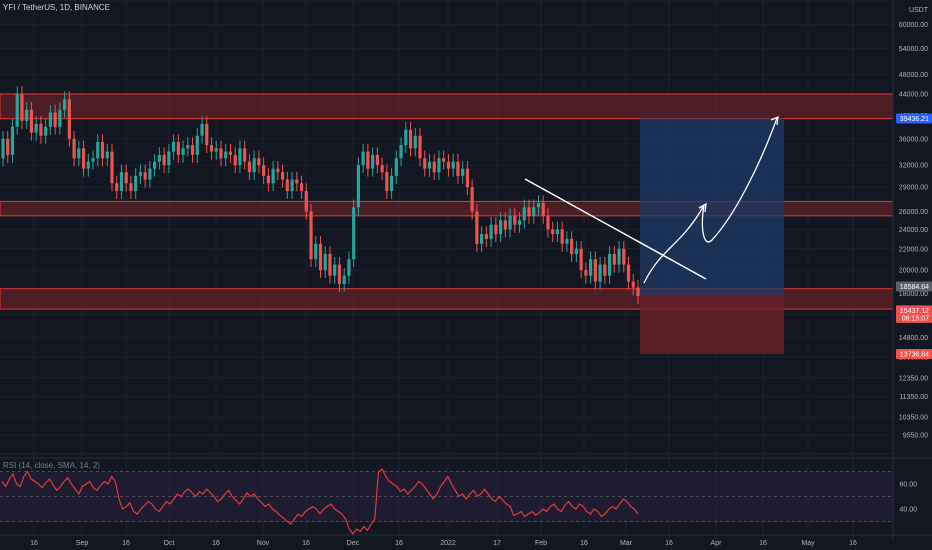  I want to click on price-tick-label: 26000.00, so click(913, 212).